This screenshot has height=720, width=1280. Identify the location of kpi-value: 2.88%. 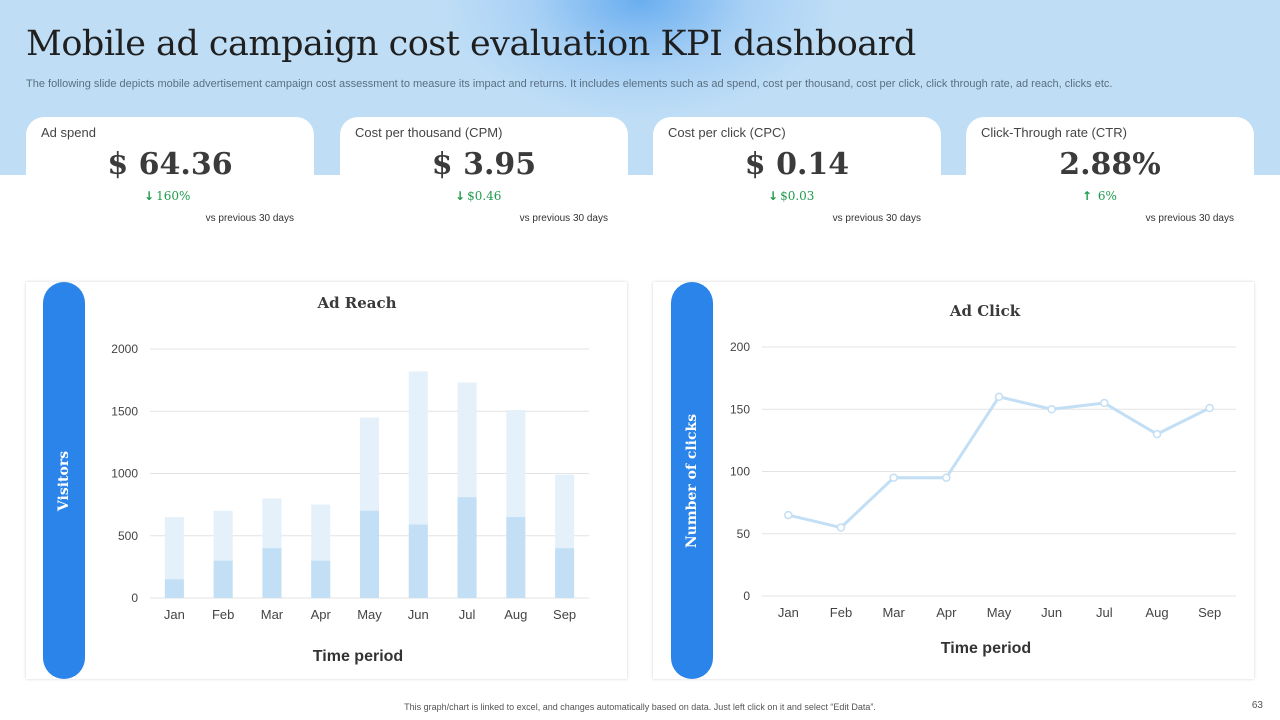
(1110, 164).